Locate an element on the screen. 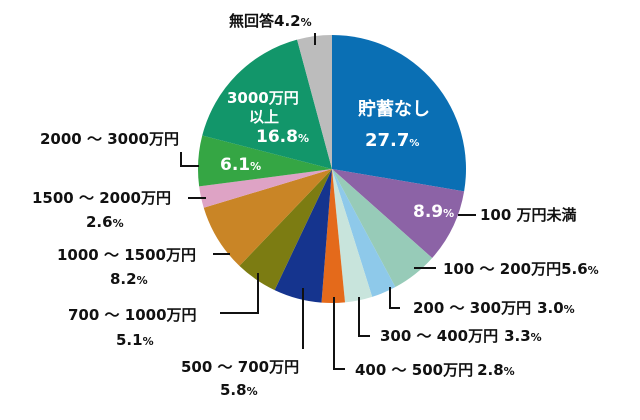 The width and height of the screenshot is (640, 420). label-r200: 200 ～ 300万円 3.0% is located at coordinates (494, 308).